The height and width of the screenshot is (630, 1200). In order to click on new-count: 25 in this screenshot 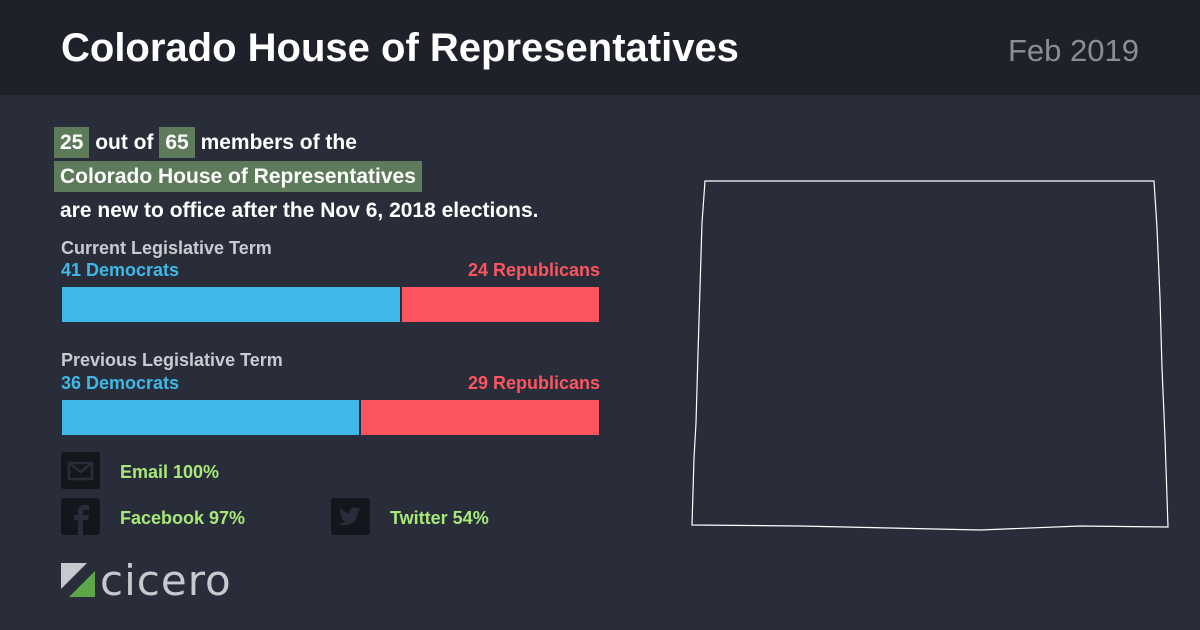, I will do `click(72, 142)`.